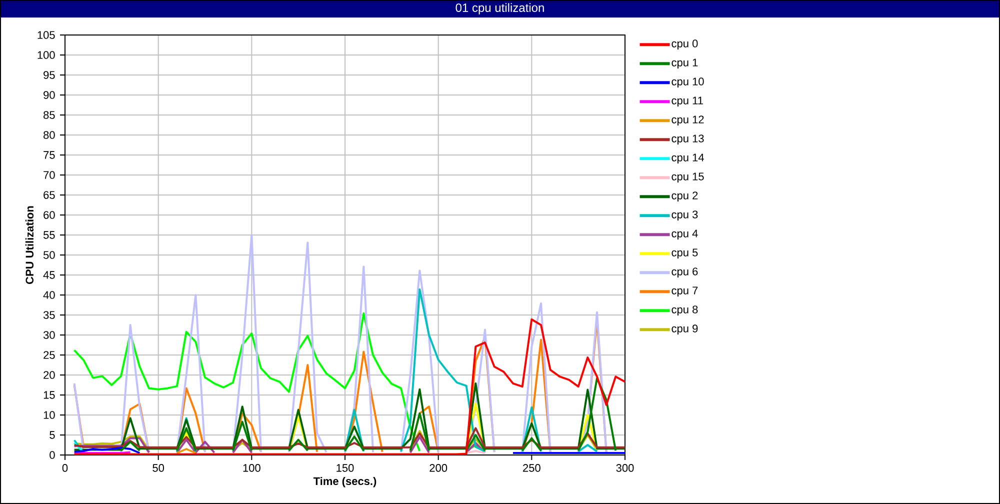 This screenshot has width=1000, height=504. I want to click on x-tick-label: 300, so click(625, 468).